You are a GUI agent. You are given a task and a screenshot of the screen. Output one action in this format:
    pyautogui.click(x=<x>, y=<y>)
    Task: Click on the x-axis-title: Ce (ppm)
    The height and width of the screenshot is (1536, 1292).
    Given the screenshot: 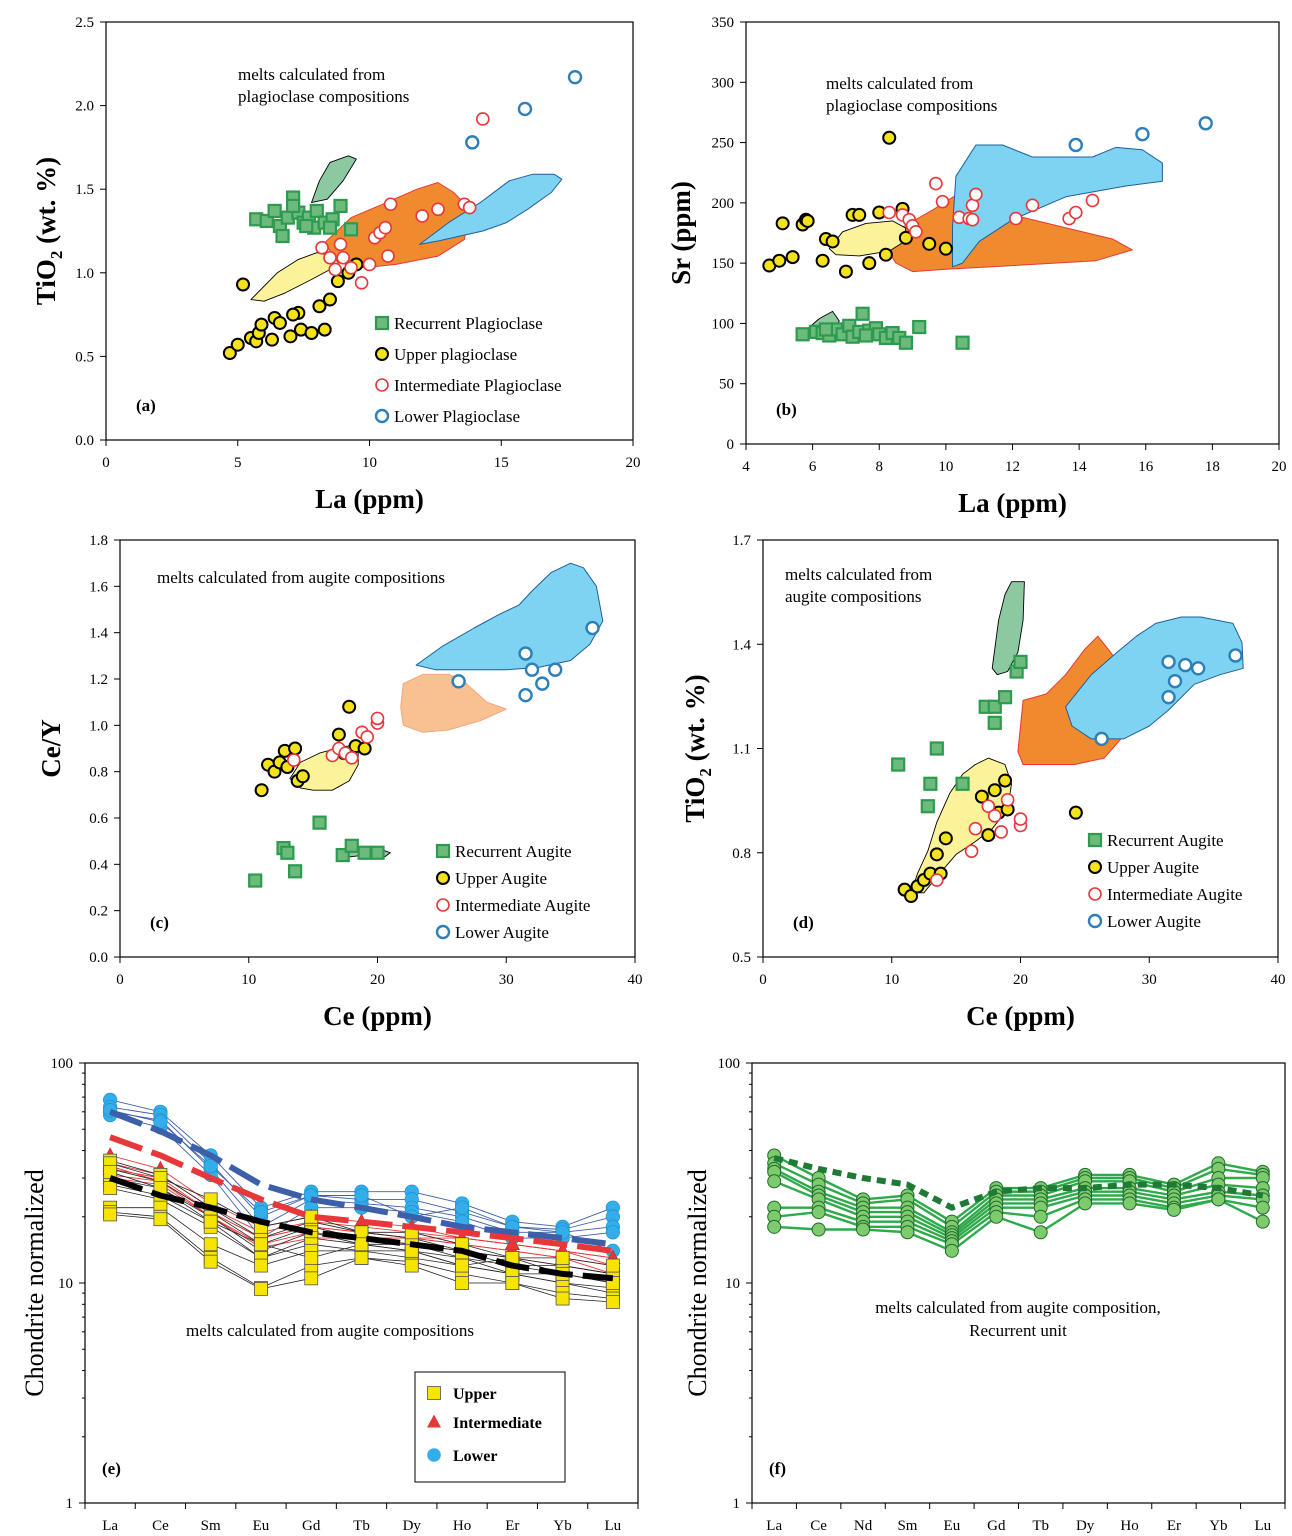 What is the action you would take?
    pyautogui.click(x=377, y=1016)
    